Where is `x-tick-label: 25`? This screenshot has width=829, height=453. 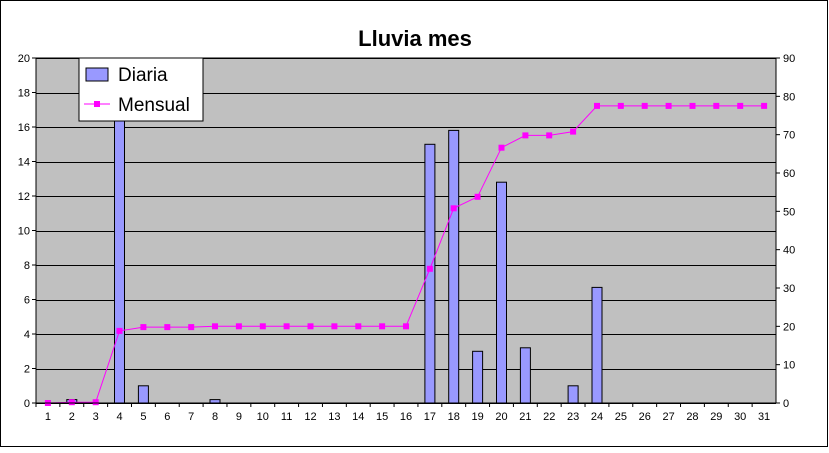 x-tick-label: 25 is located at coordinates (621, 417).